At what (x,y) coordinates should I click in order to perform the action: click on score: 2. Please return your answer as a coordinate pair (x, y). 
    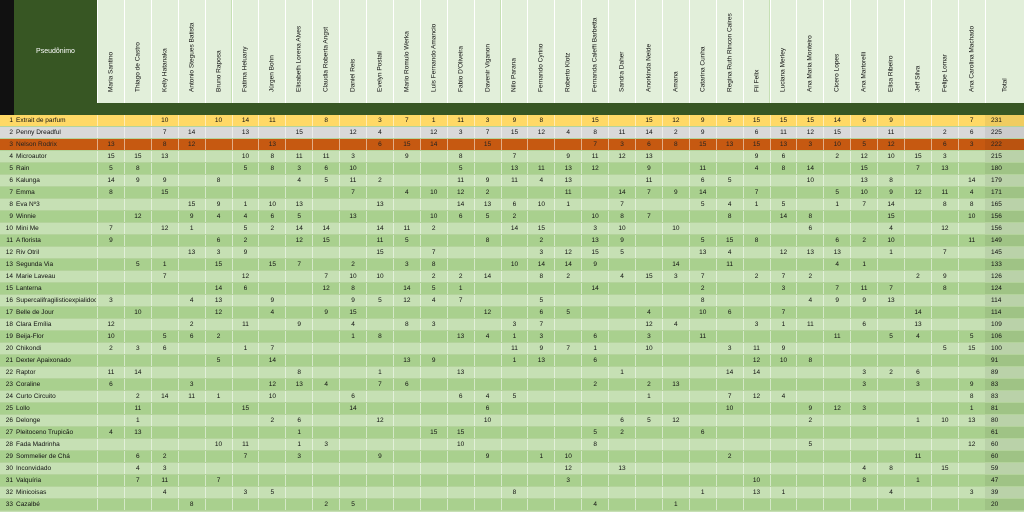
    Looking at the image, I should click on (433, 228).